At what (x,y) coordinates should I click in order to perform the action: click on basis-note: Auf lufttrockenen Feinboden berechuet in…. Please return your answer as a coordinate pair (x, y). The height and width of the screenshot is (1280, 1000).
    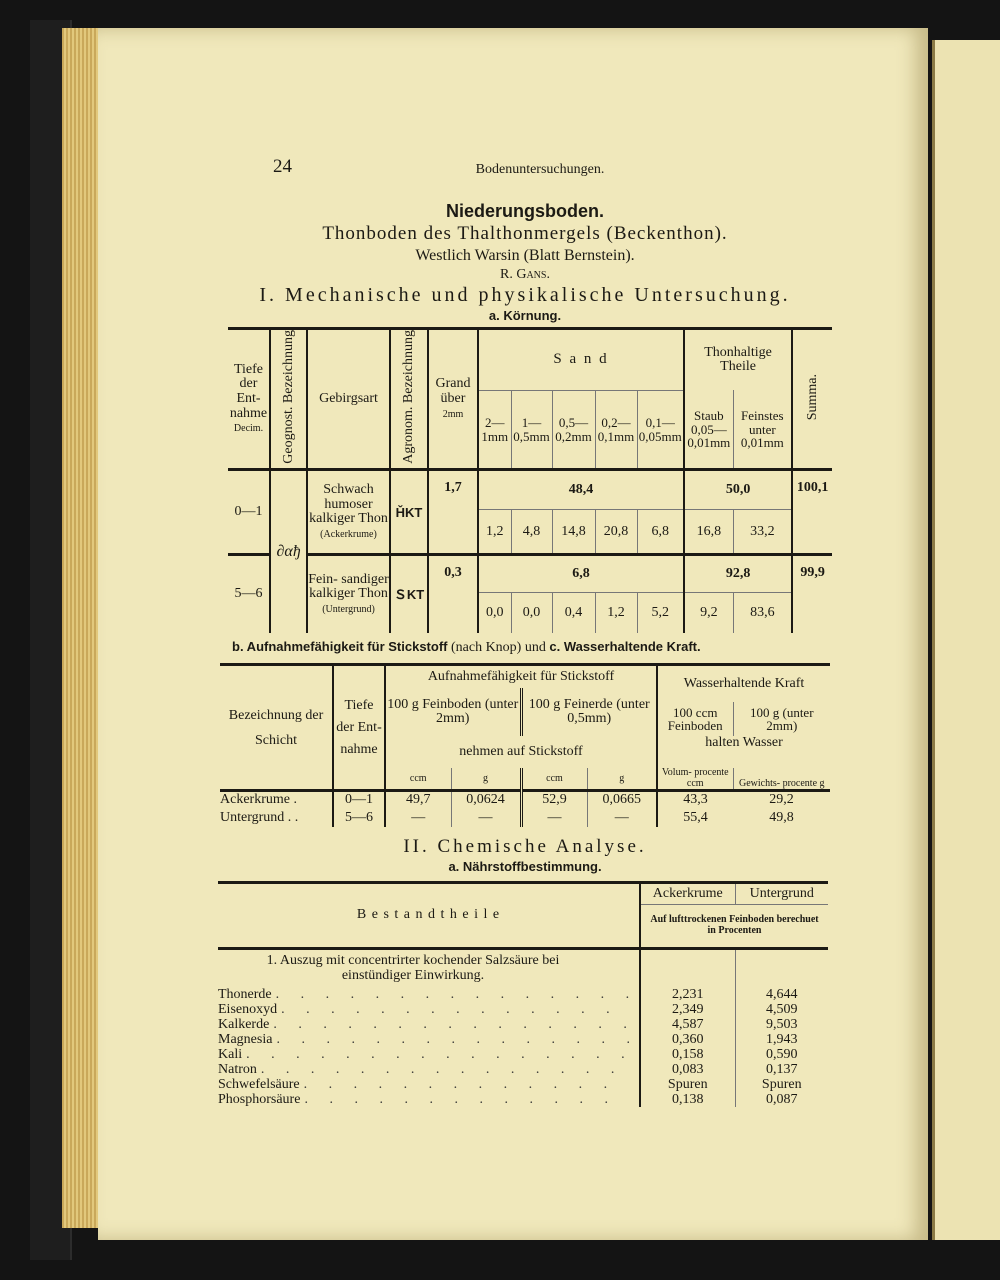
    Looking at the image, I should click on (734, 925).